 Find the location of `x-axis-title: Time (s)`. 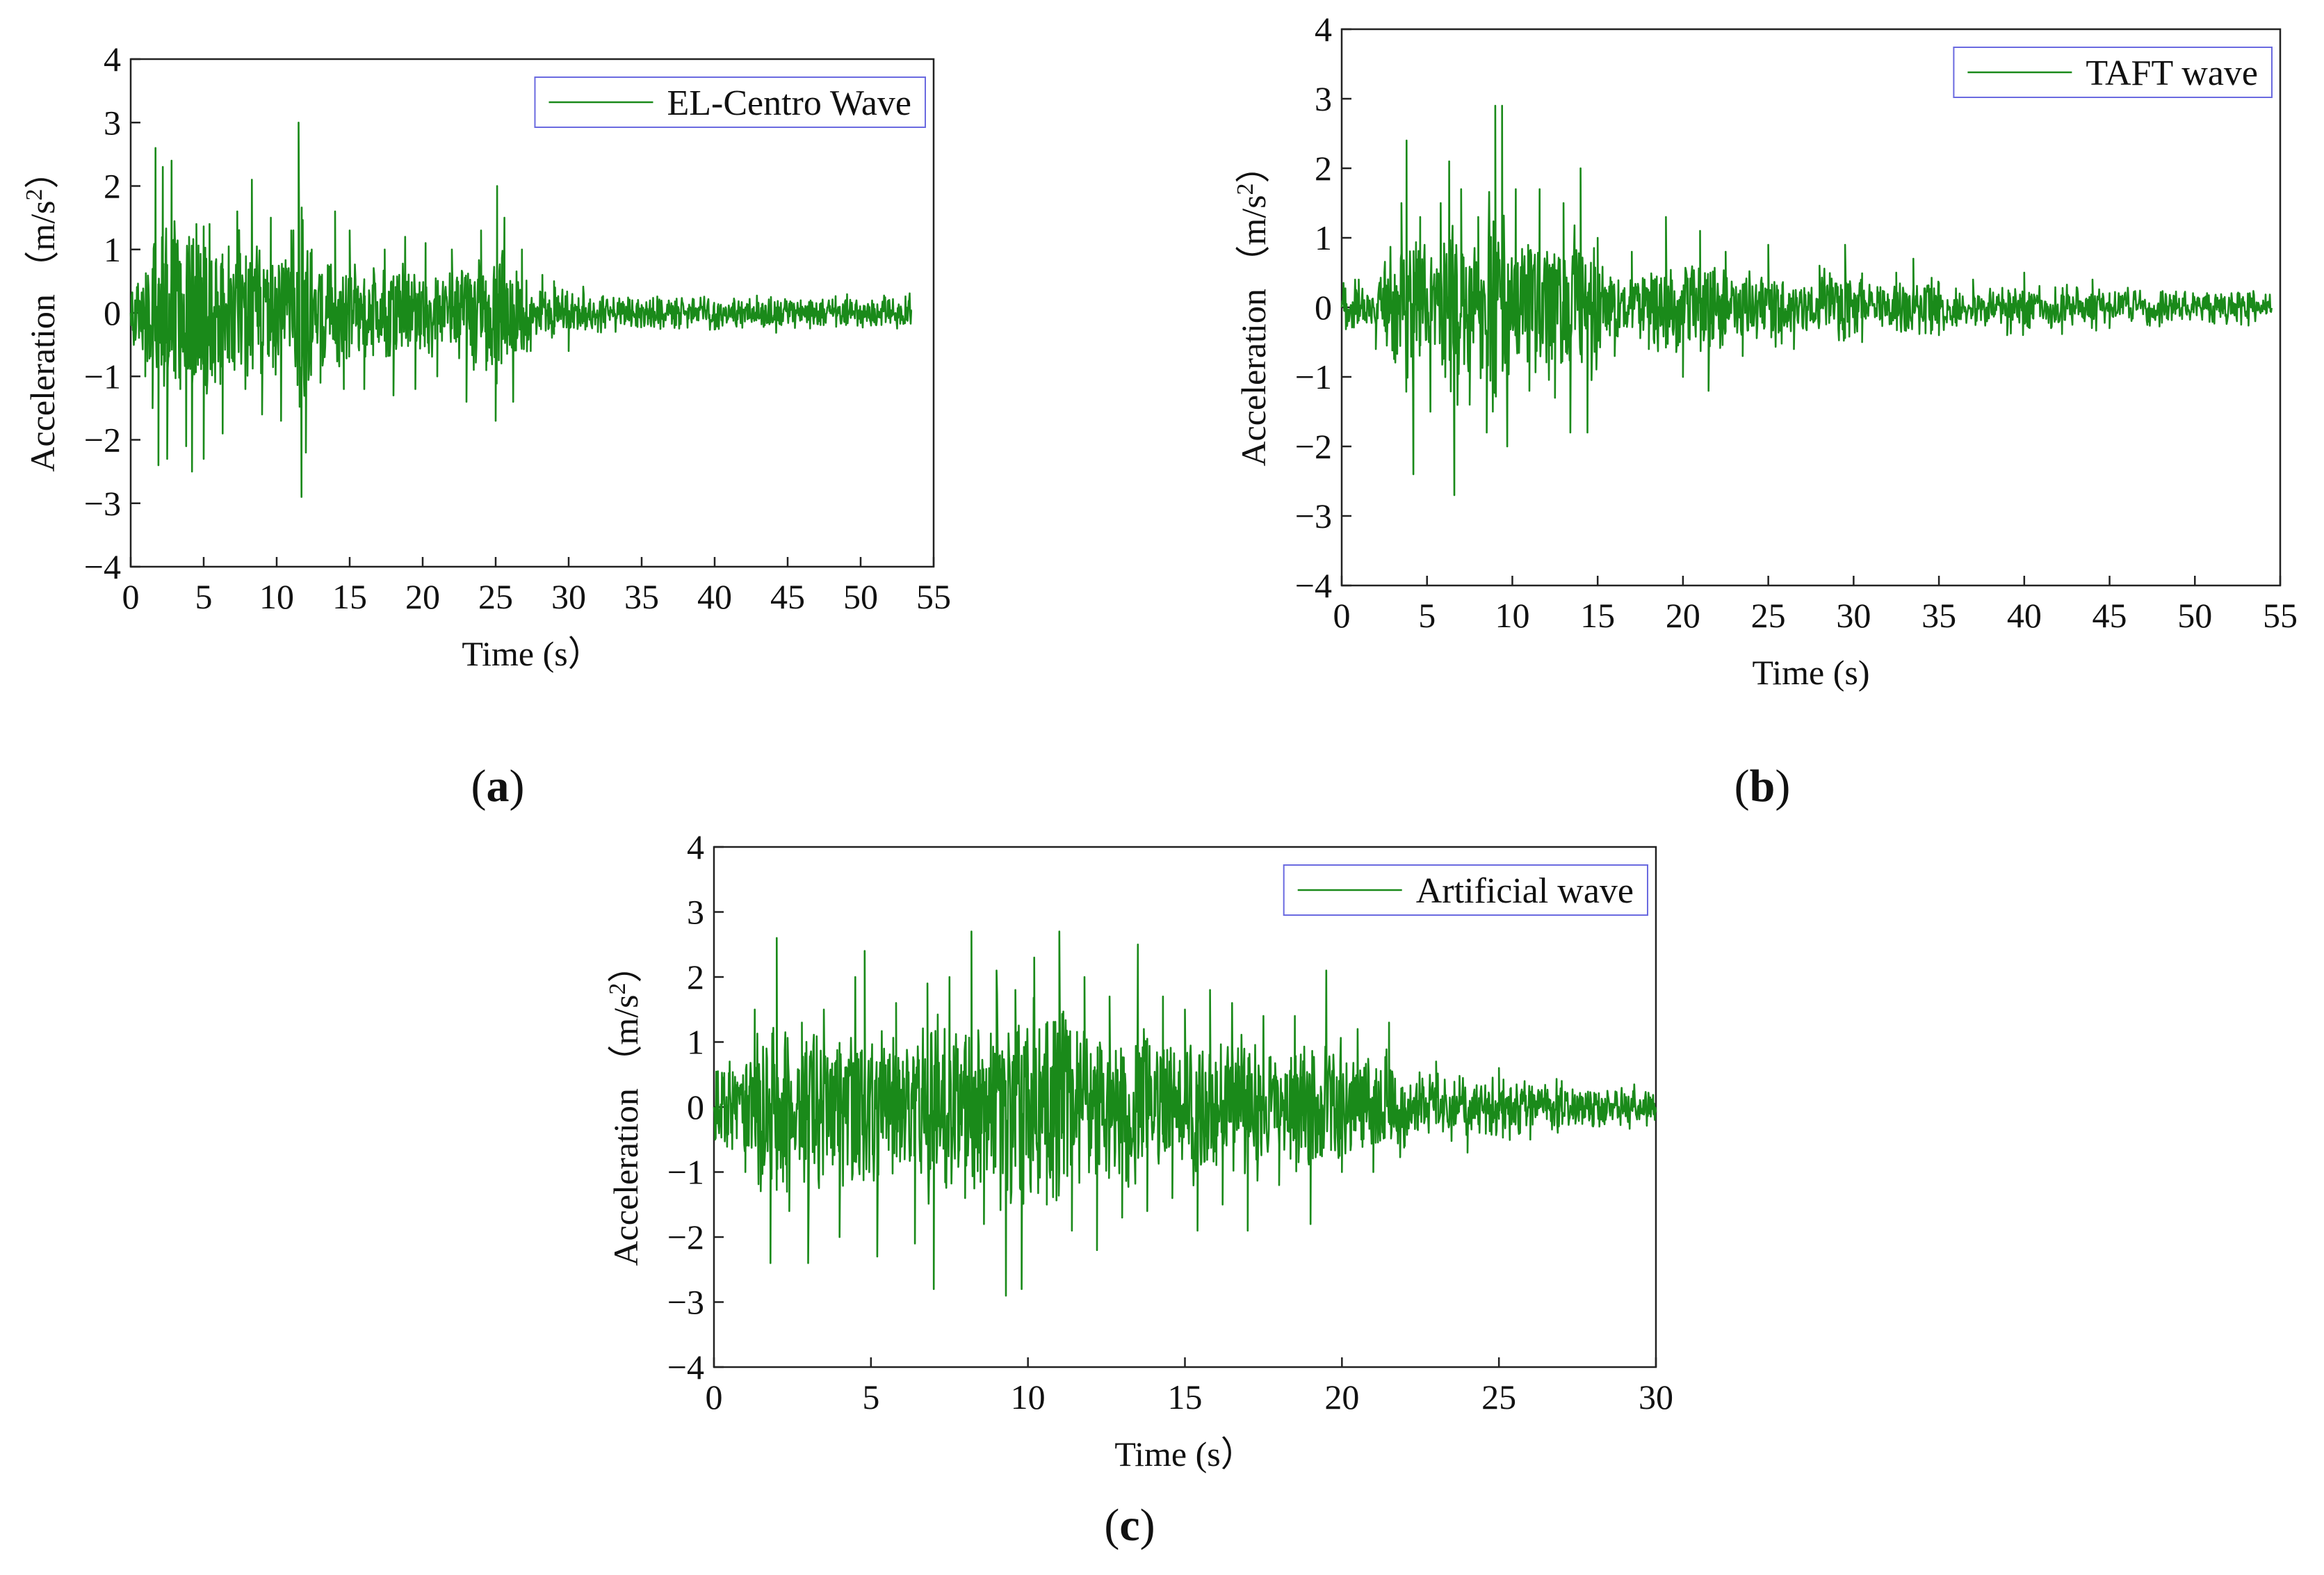

x-axis-title: Time (s) is located at coordinates (1810, 672).